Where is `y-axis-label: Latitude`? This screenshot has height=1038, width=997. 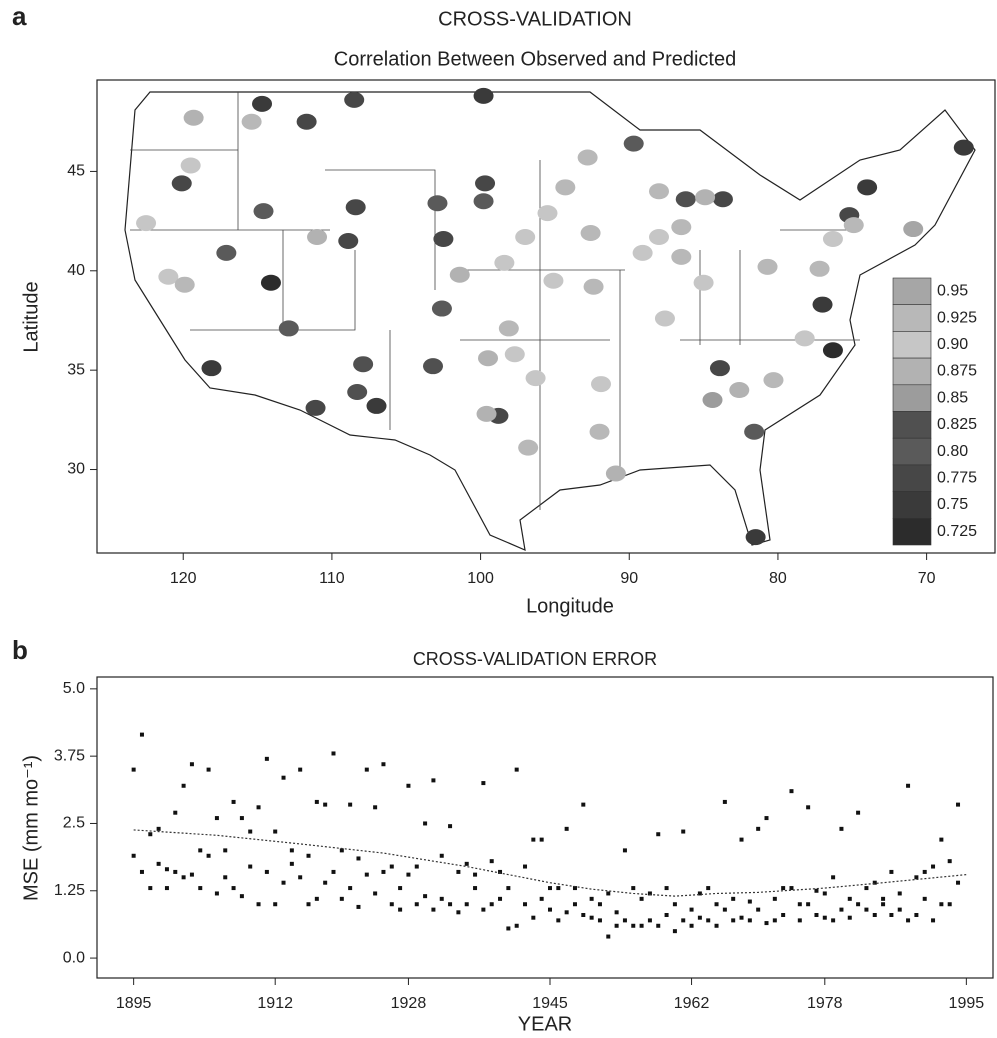 y-axis-label: Latitude is located at coordinates (31, 316).